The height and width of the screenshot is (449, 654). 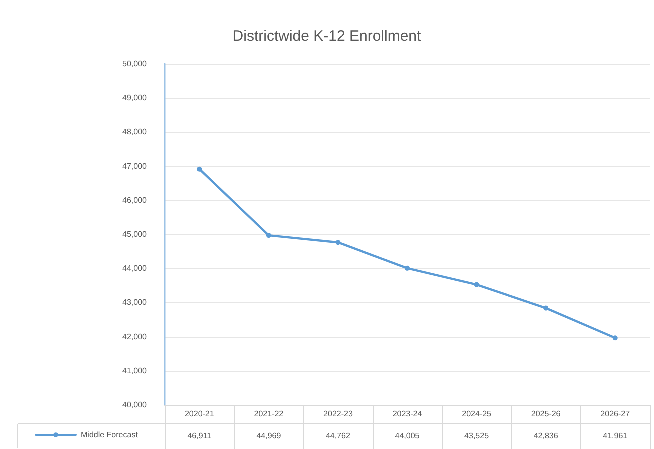 What do you see at coordinates (477, 414) in the screenshot?
I see `x-tick-label: 2024-25` at bounding box center [477, 414].